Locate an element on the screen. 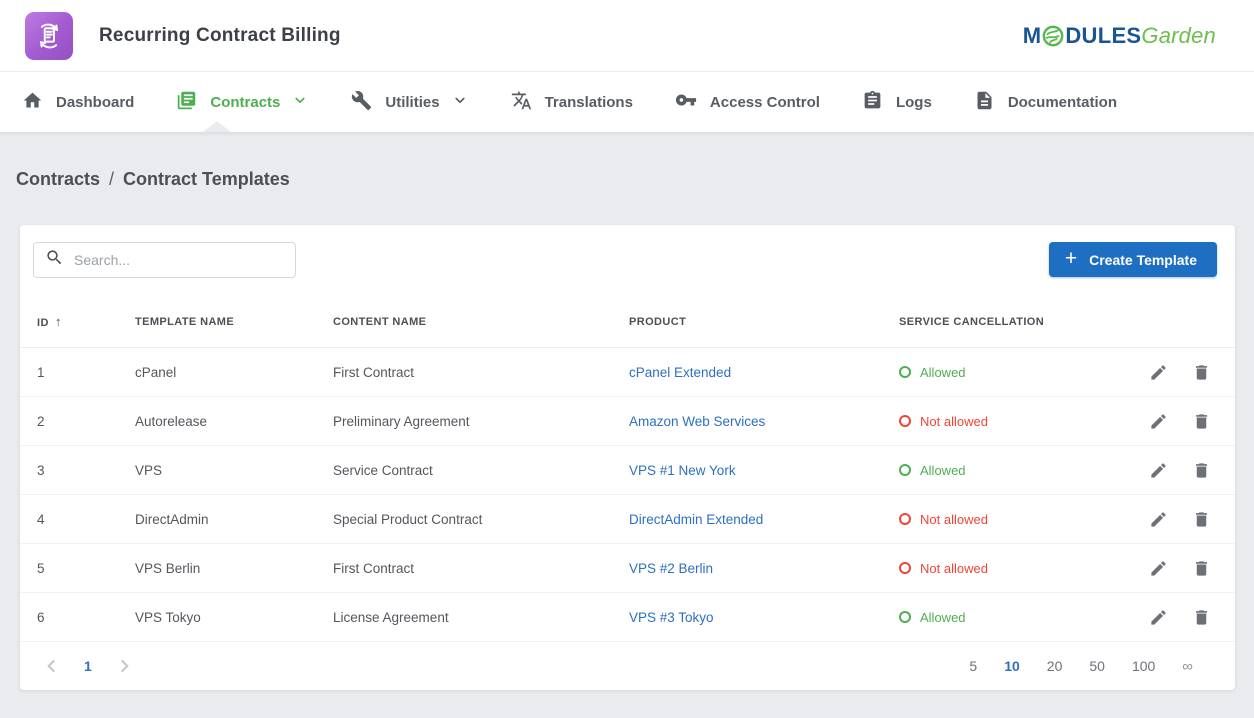  page-size-option-5: 5 is located at coordinates (973, 666).